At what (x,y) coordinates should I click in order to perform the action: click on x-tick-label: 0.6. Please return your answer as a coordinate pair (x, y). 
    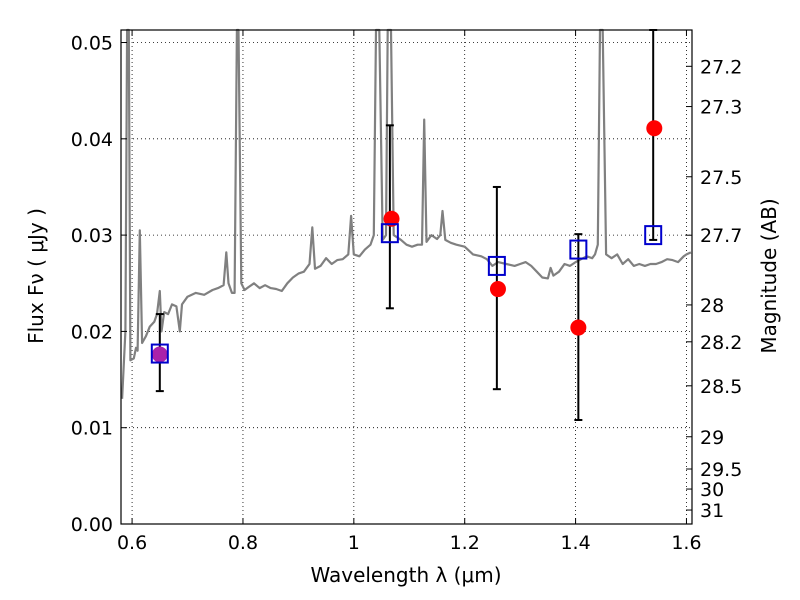
    Looking at the image, I should click on (132, 543).